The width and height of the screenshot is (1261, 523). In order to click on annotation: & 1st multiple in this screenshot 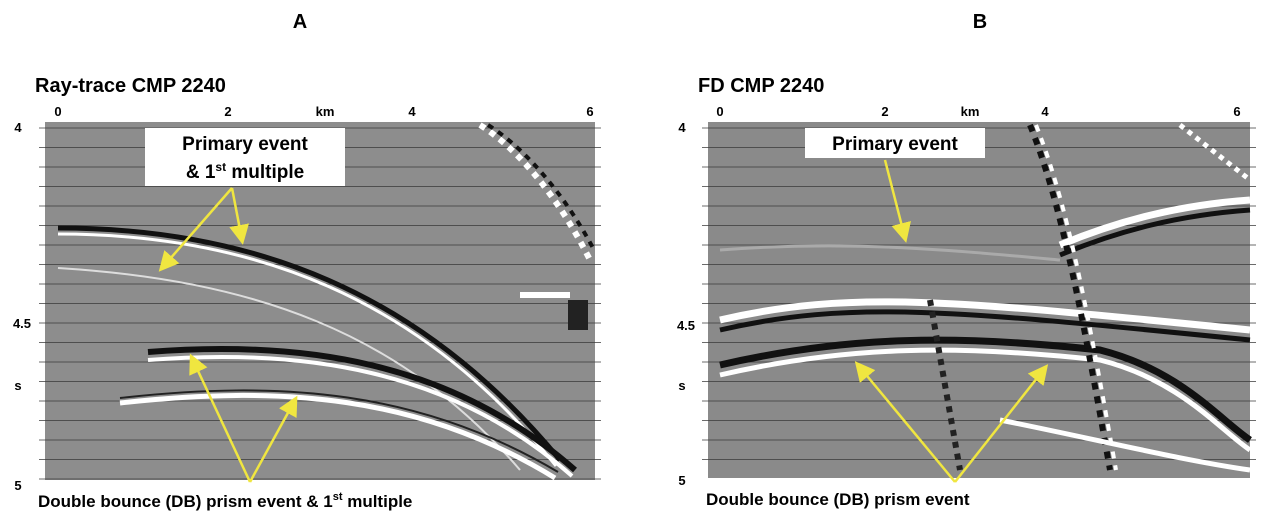, I will do `click(245, 171)`.